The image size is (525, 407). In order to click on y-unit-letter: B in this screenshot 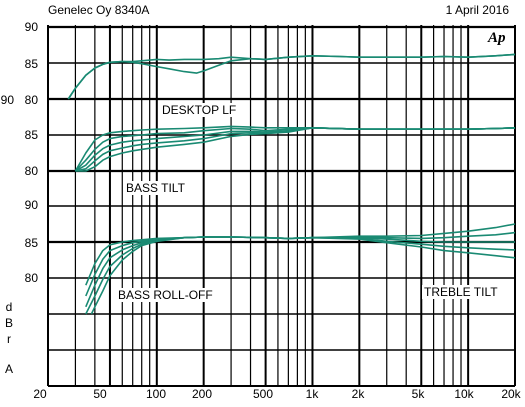, I will do `click(8, 323)`.